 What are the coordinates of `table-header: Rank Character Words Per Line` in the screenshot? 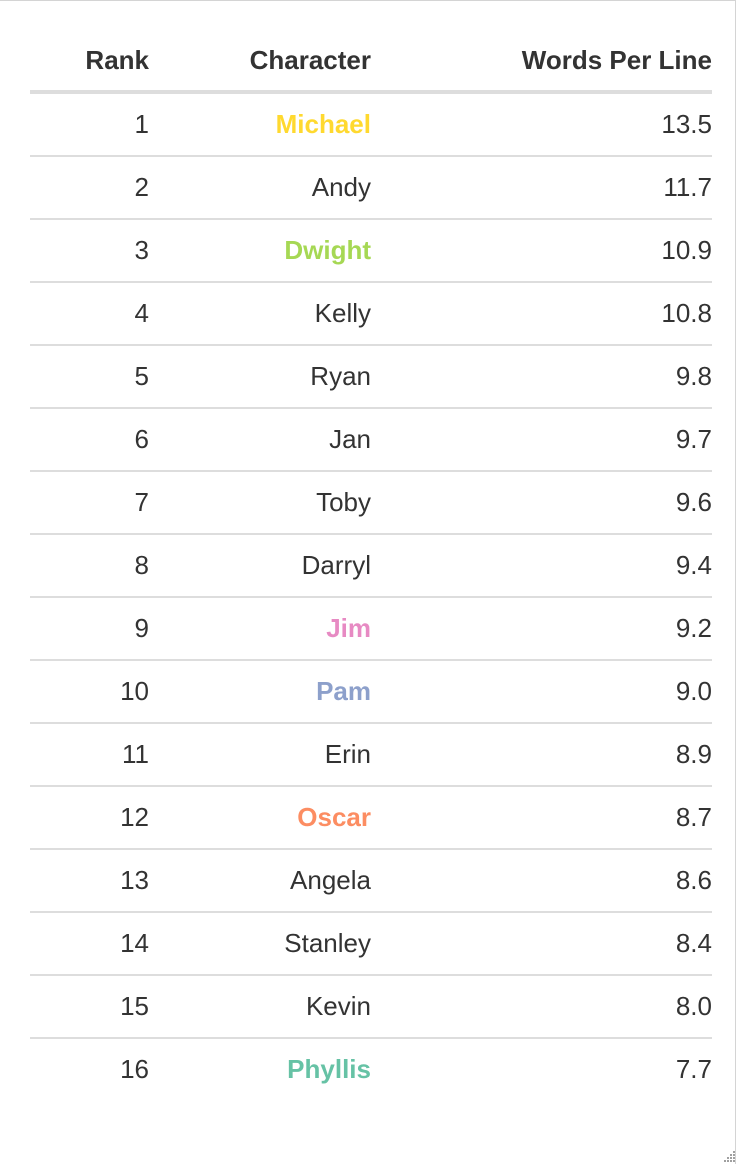 It's located at (371, 62).